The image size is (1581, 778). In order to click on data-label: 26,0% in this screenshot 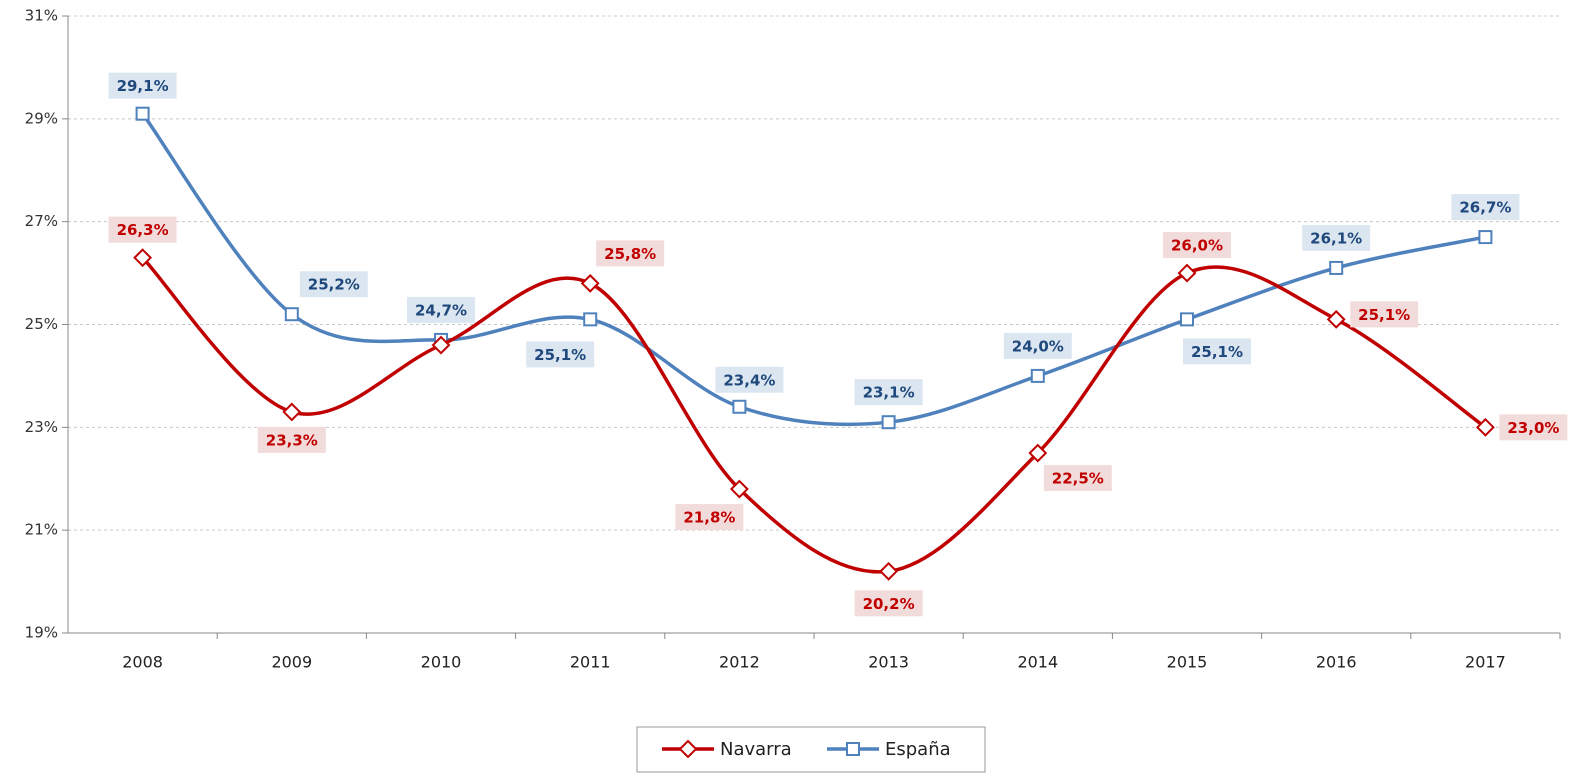, I will do `click(1197, 246)`.